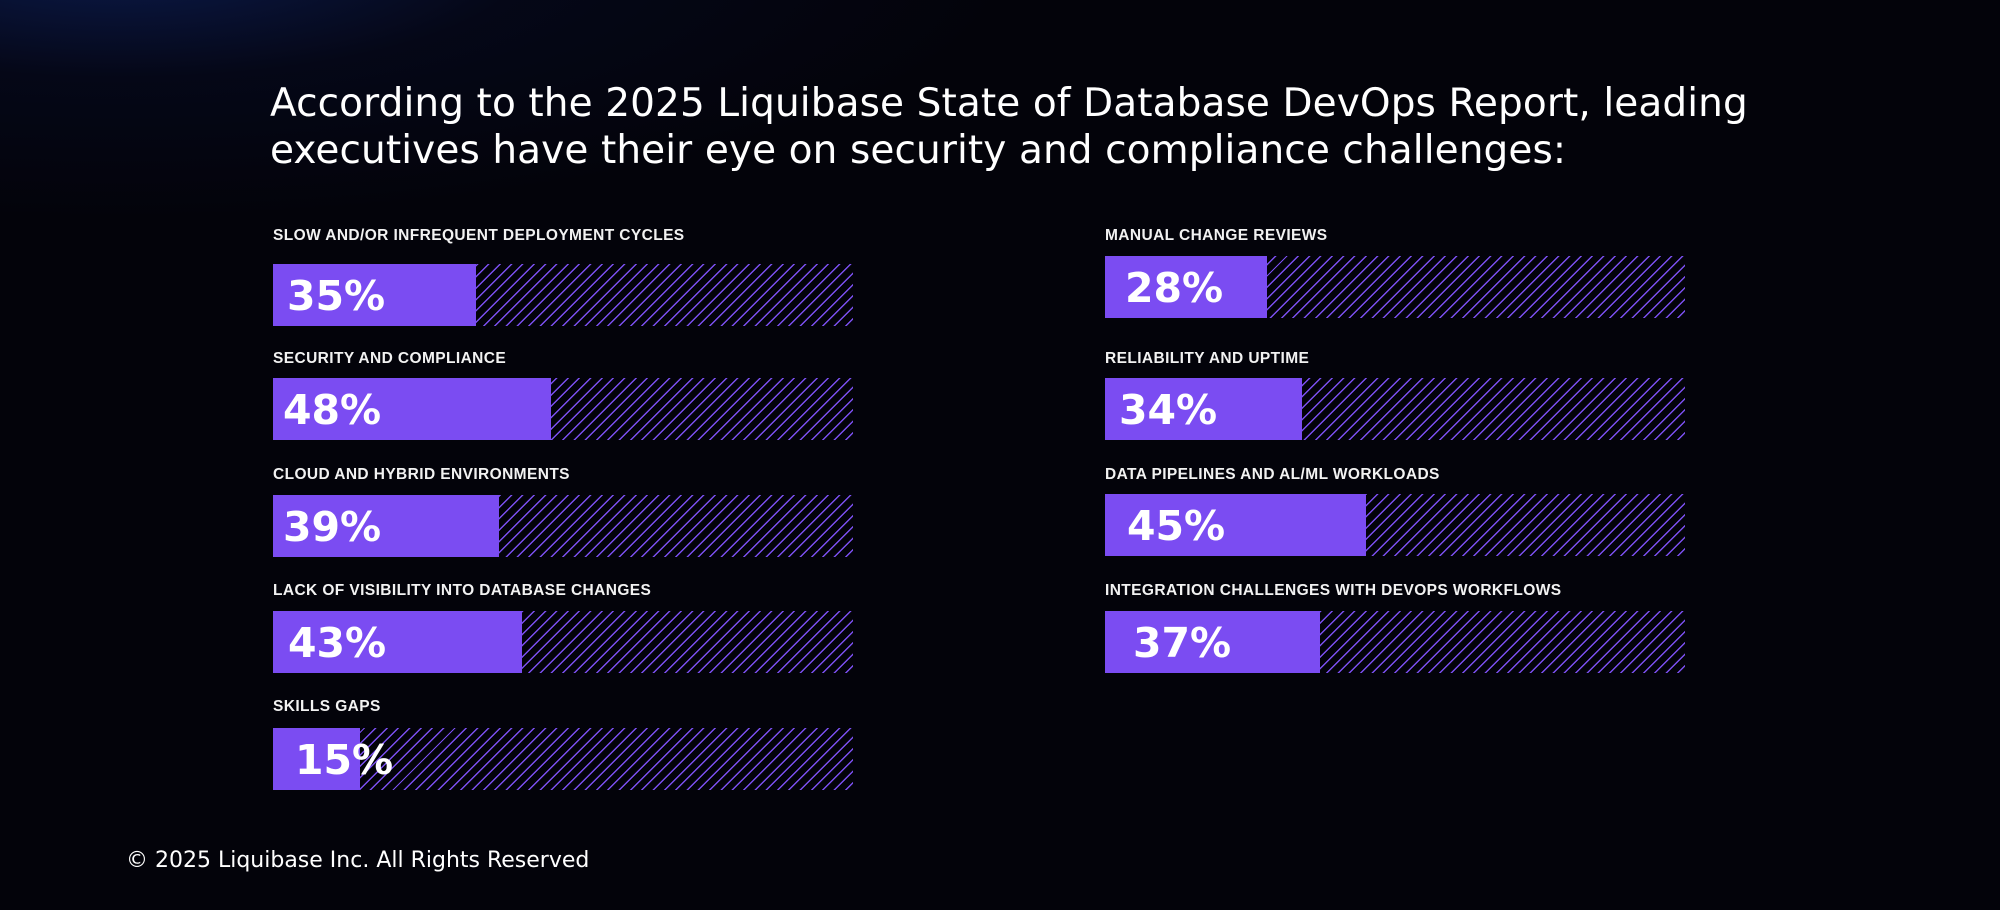 This screenshot has height=910, width=2000. Describe the element at coordinates (563, 642) in the screenshot. I see `bar-track: 43%` at that location.